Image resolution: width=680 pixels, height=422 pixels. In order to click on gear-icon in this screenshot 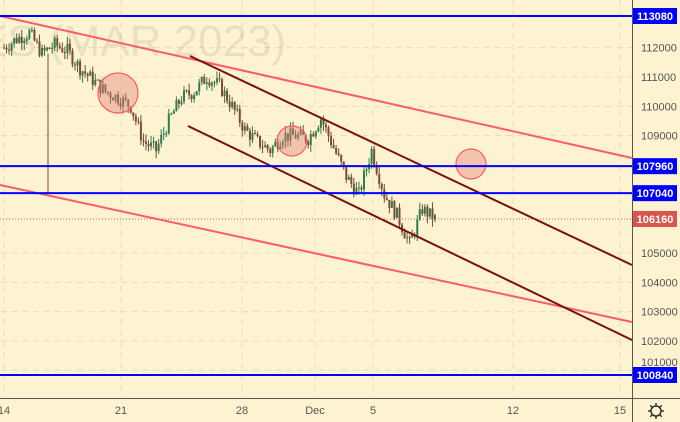, I will do `click(656, 411)`.